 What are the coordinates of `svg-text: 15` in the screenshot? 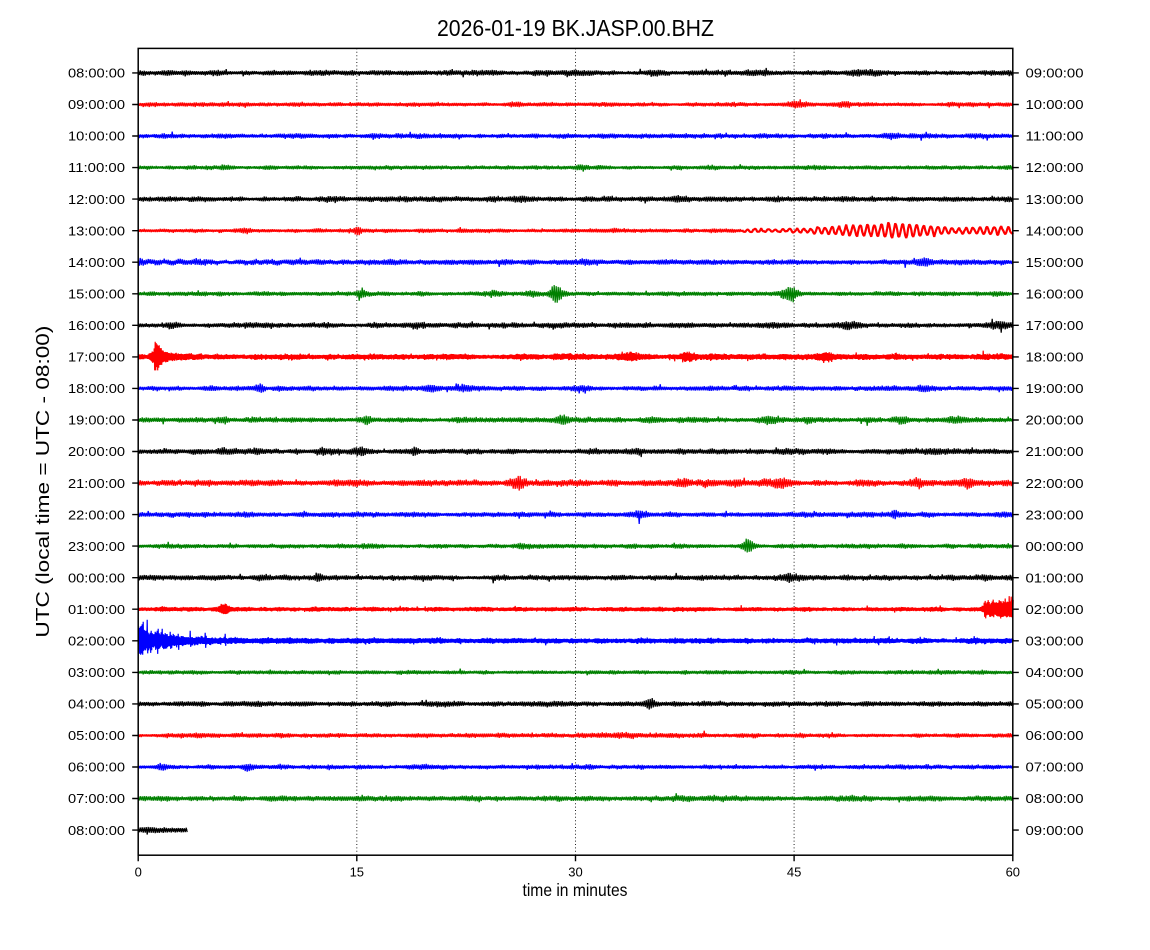 It's located at (357, 872).